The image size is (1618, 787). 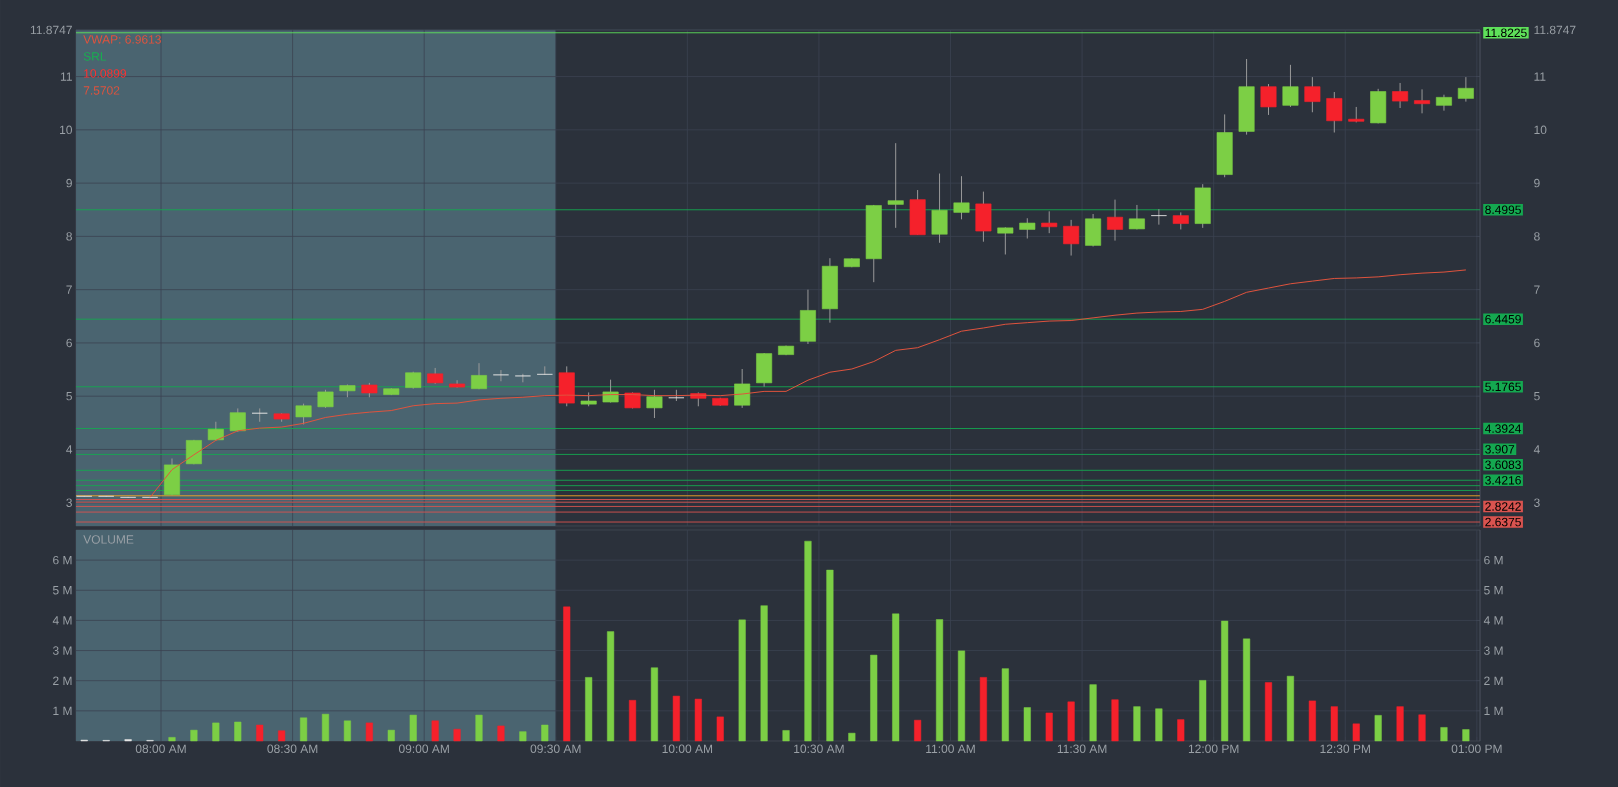 I want to click on y-tick-label: 11, so click(x=66, y=76).